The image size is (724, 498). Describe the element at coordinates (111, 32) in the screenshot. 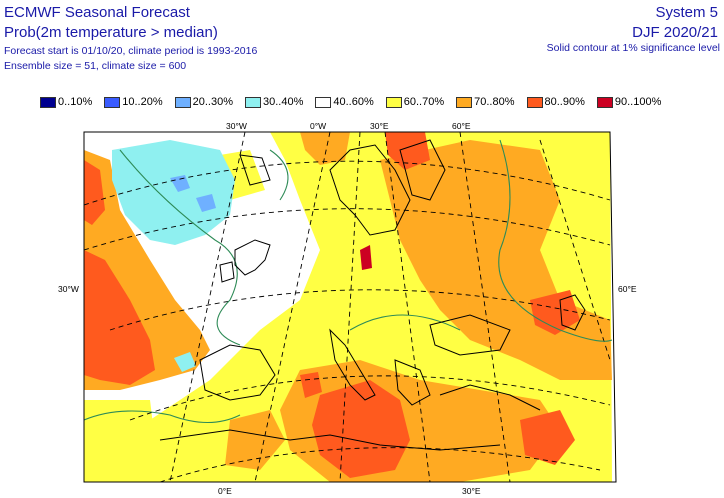

I see `chart-subtitle: Prob(2m temperature > median)` at that location.